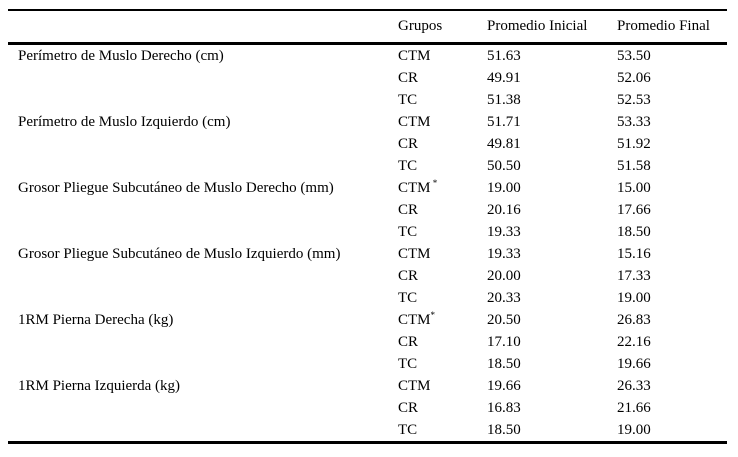  Describe the element at coordinates (504, 100) in the screenshot. I see `promedio-inicial-cell: 51.38` at that location.